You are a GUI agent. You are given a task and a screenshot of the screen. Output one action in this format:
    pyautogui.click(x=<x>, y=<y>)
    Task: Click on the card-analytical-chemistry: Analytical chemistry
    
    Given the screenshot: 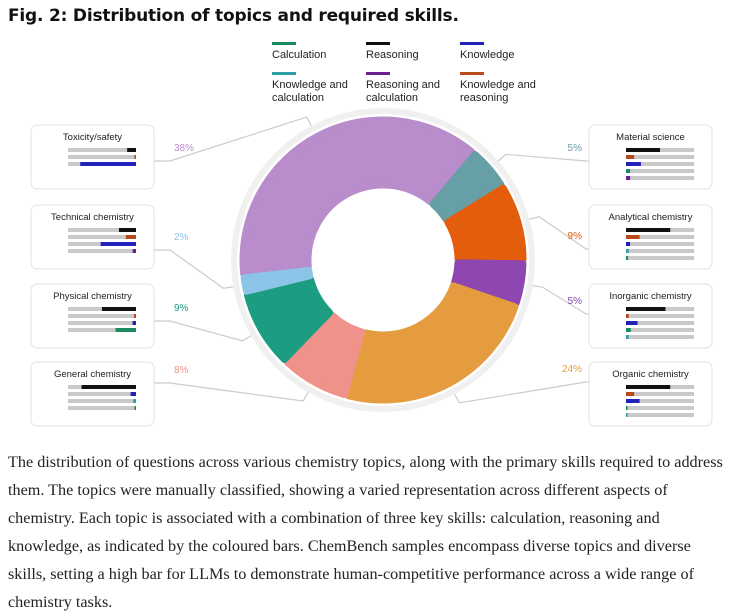 What is the action you would take?
    pyautogui.click(x=650, y=237)
    